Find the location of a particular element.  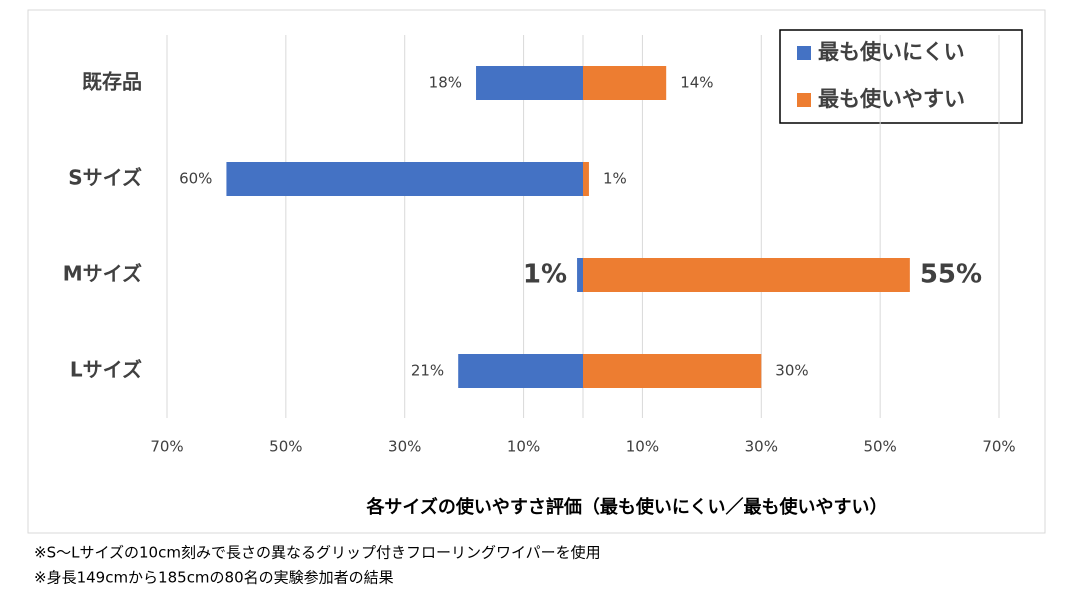

data-label: 21% is located at coordinates (427, 371).